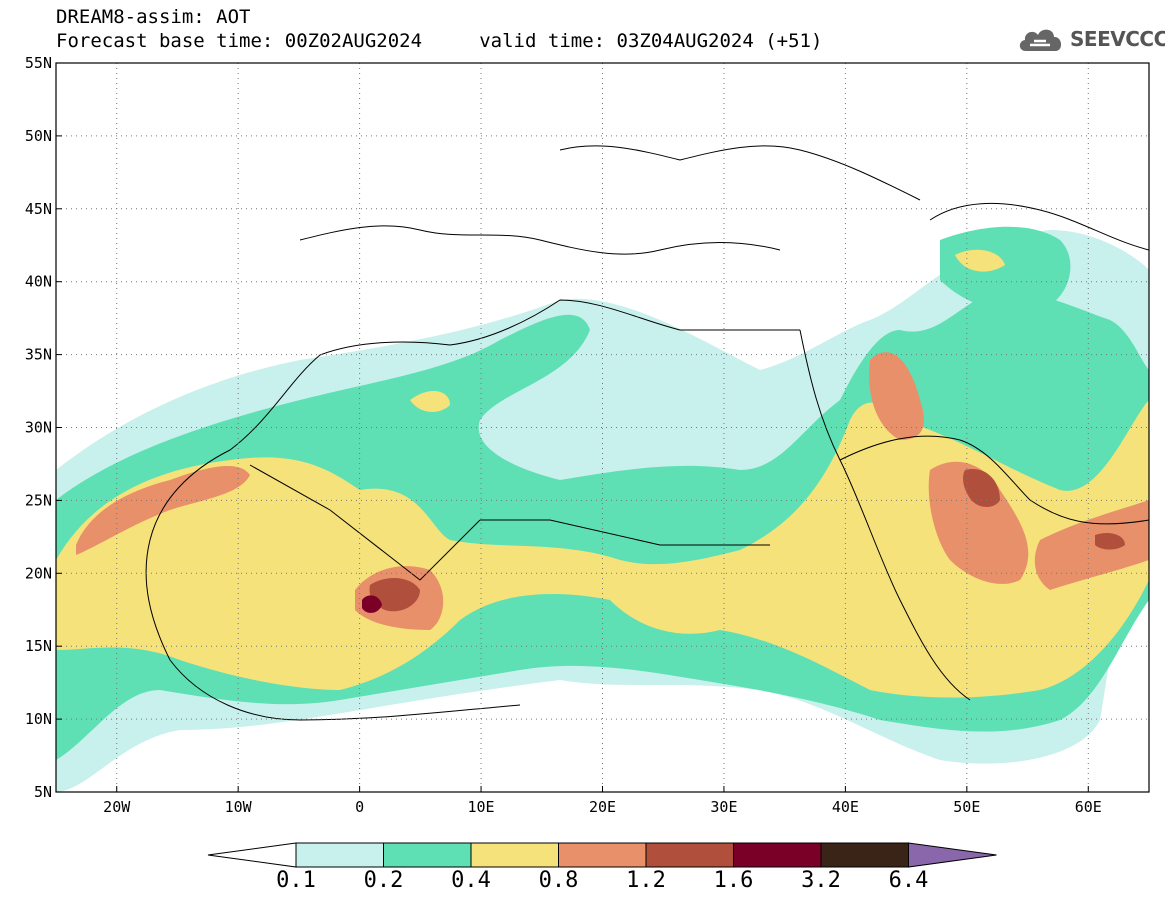 Image resolution: width=1165 pixels, height=905 pixels. Describe the element at coordinates (1040, 40) in the screenshot. I see `cloud-icon` at that location.